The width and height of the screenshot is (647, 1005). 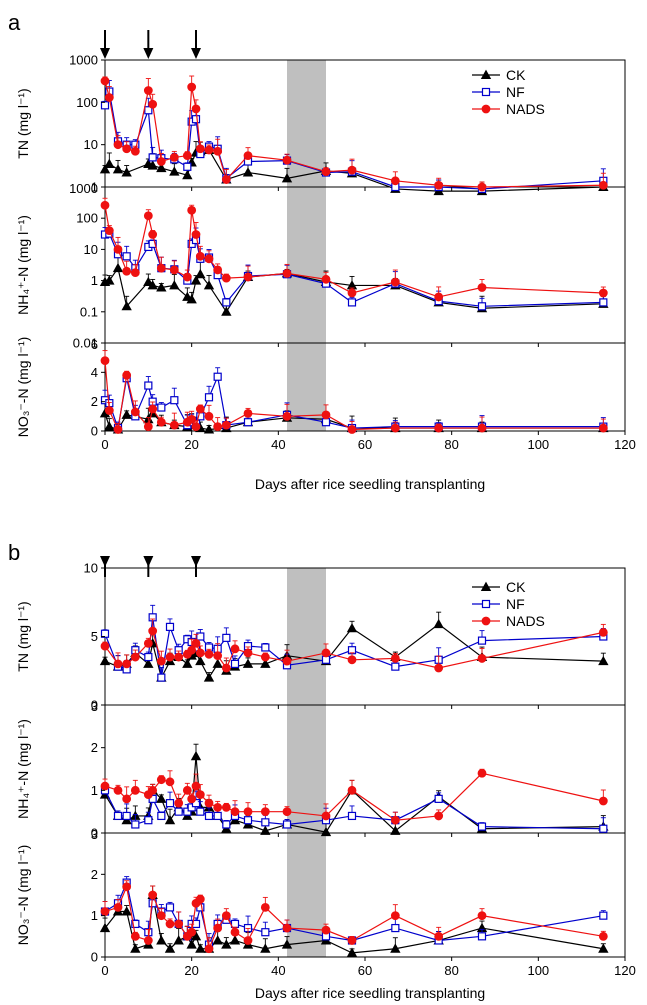 What do you see at coordinates (451, 970) in the screenshot?
I see `panel-b-no3-xtick-label: 80` at bounding box center [451, 970].